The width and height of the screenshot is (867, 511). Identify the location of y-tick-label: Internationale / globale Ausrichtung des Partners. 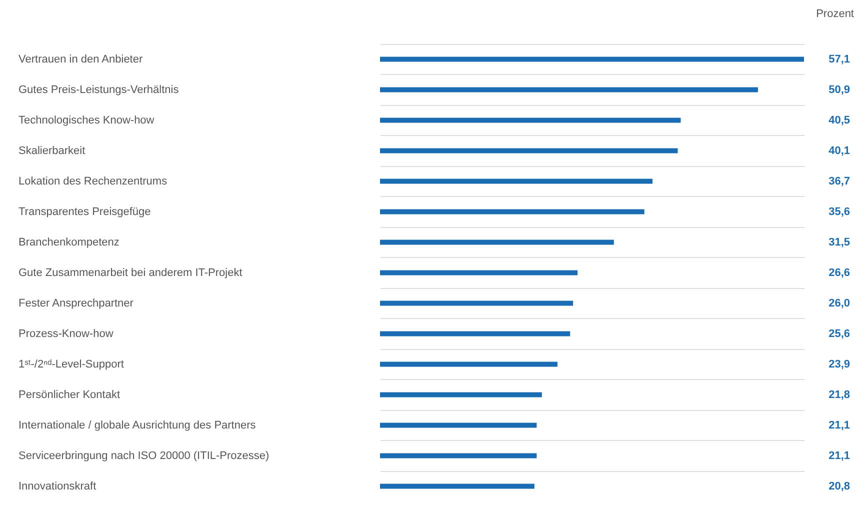
(137, 425).